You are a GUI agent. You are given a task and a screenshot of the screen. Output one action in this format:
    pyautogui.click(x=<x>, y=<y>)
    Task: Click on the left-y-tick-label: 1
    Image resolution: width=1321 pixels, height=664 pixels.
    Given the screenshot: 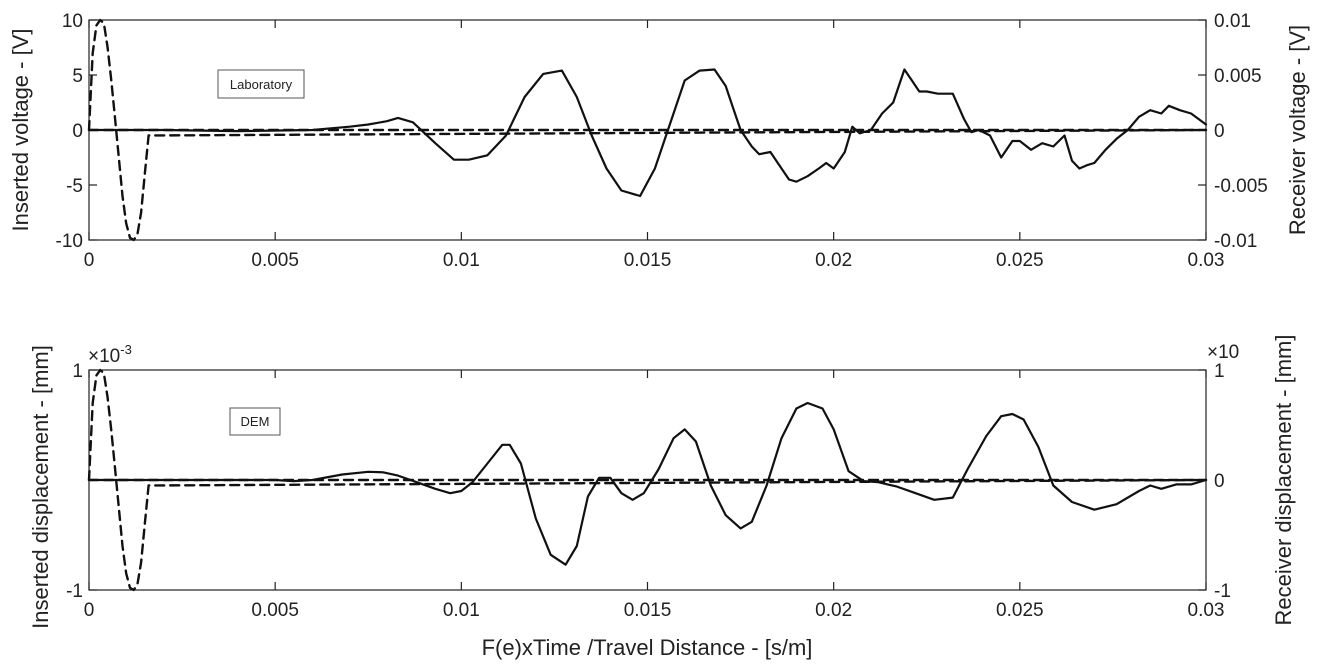 What is the action you would take?
    pyautogui.click(x=77, y=371)
    